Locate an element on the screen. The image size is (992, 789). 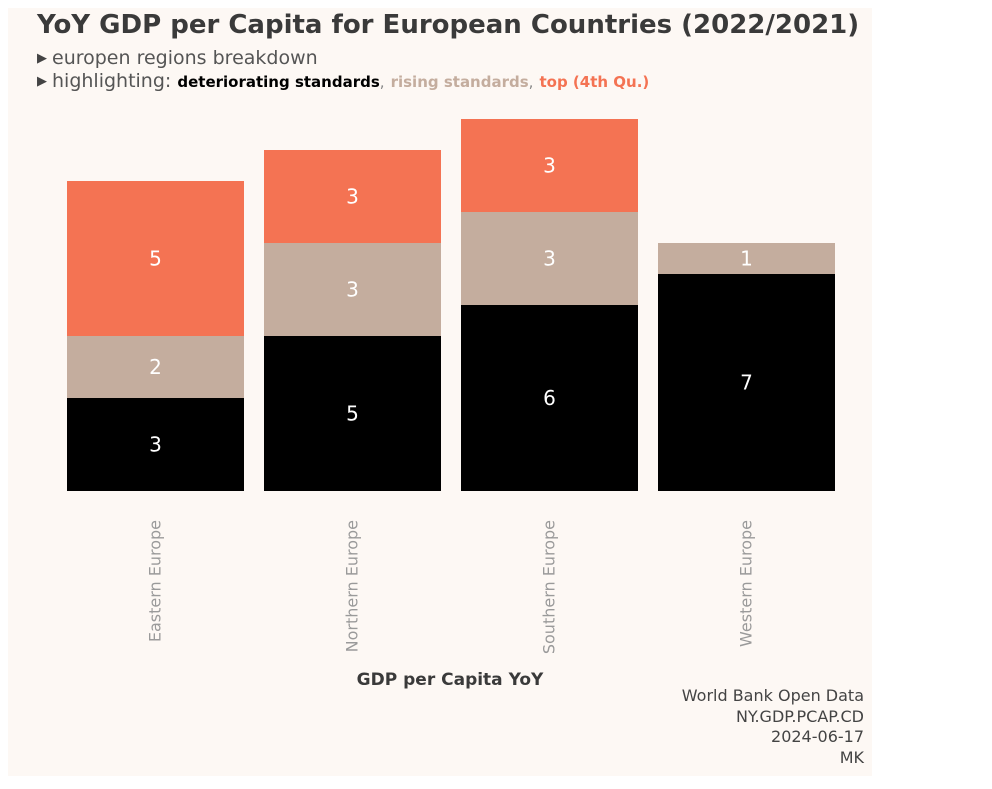
chart-subtitle: ▶ europen regions breakdown is located at coordinates (177, 58).